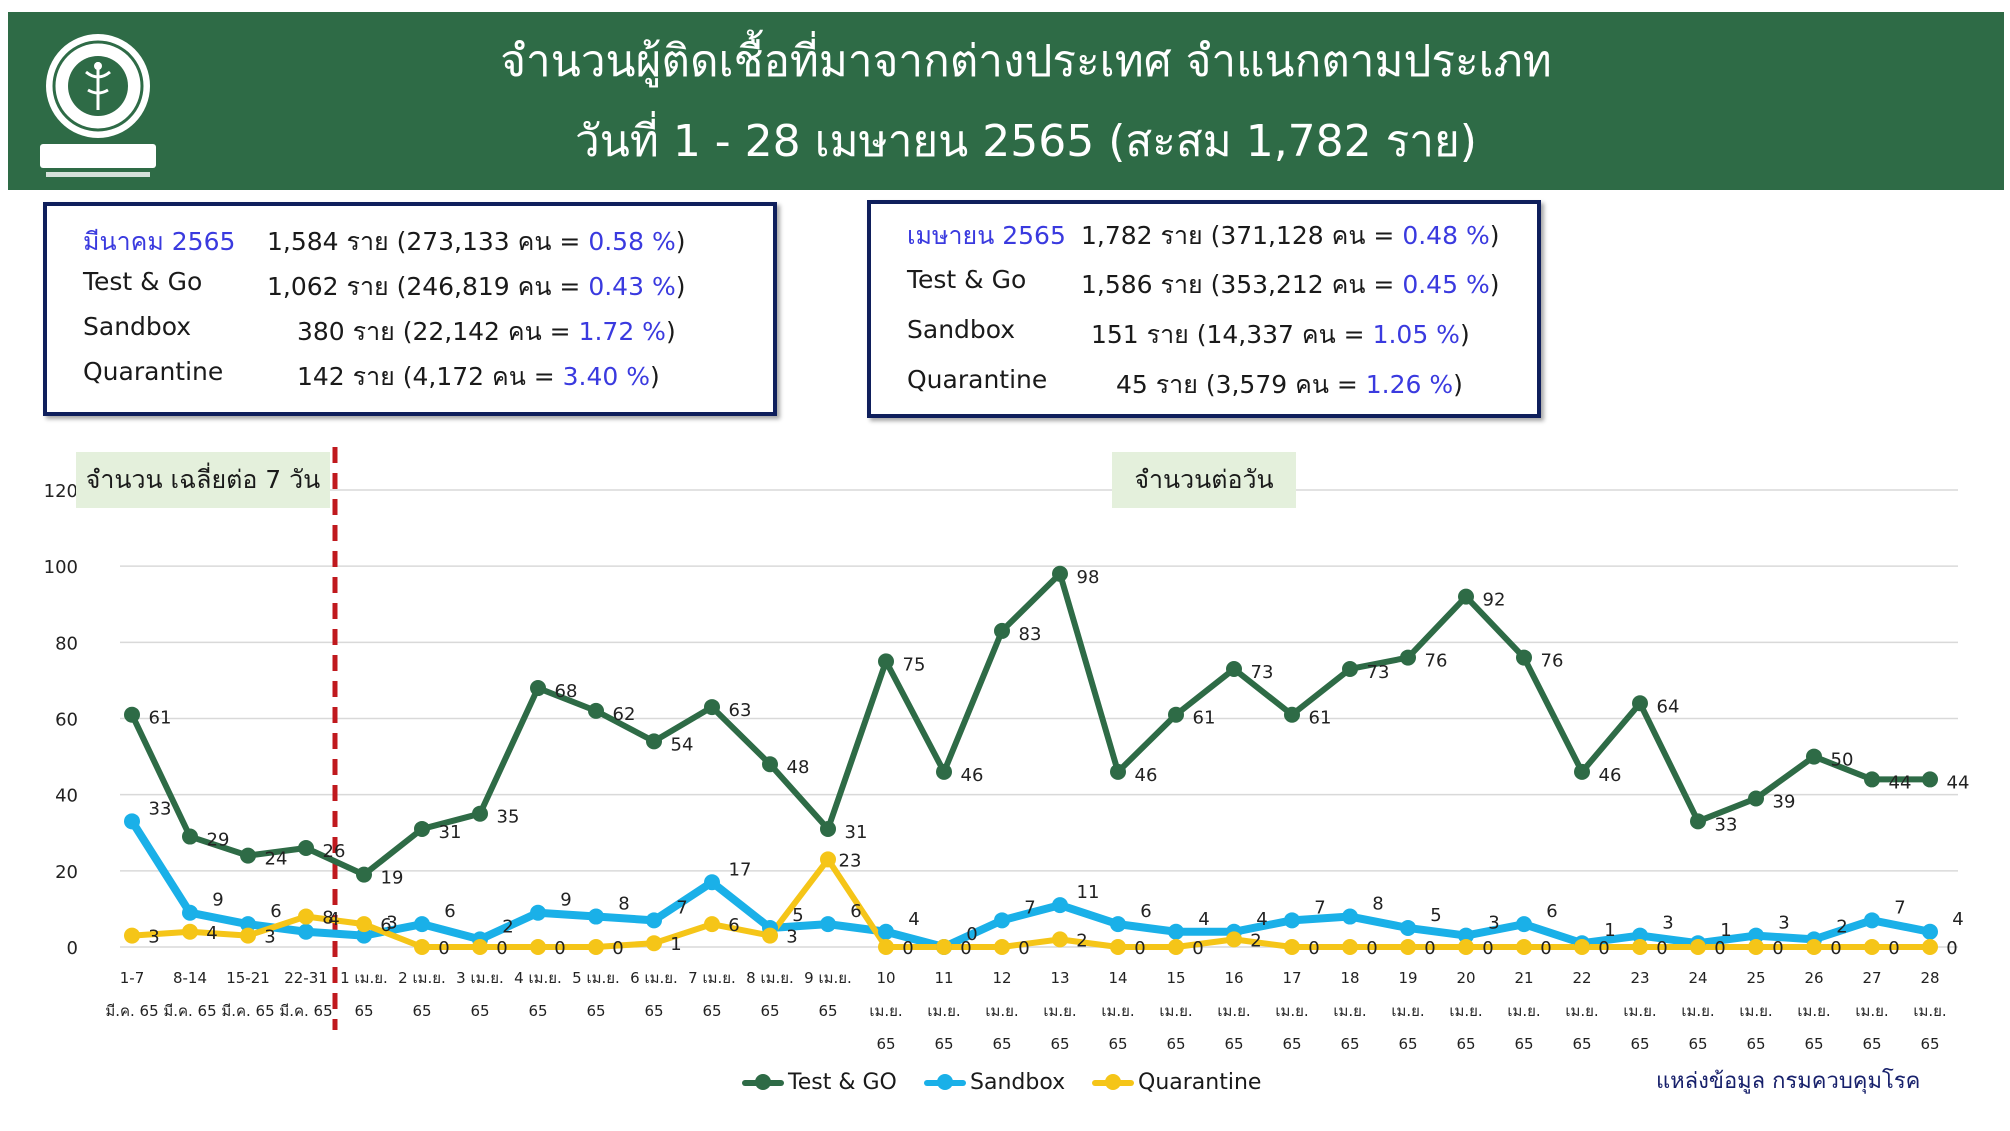 This screenshot has width=2010, height=1131. I want to click on summary-row-value: 1,062 ราย (246,819 คน = 0.43 %), so click(476, 287).